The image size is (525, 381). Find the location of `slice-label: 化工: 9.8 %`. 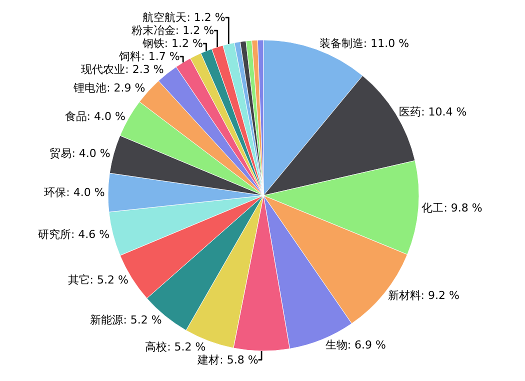

slice-label: 化工: 9.8 % is located at coordinates (452, 208).